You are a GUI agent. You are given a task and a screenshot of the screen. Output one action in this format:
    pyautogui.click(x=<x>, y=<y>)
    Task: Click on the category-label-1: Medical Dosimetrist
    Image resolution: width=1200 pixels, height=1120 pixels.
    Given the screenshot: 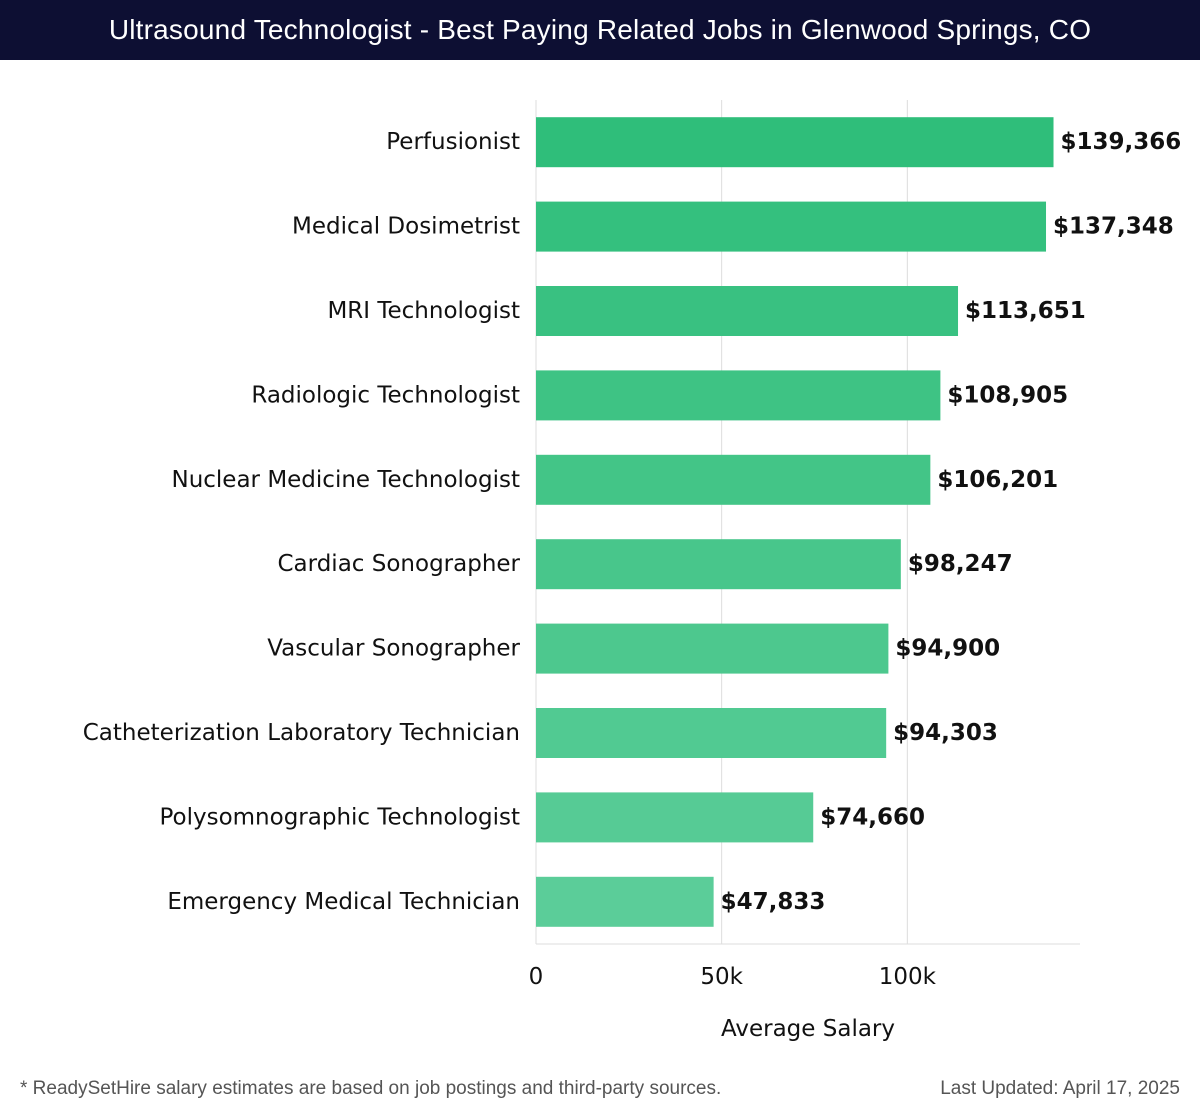 What is the action you would take?
    pyautogui.click(x=406, y=227)
    